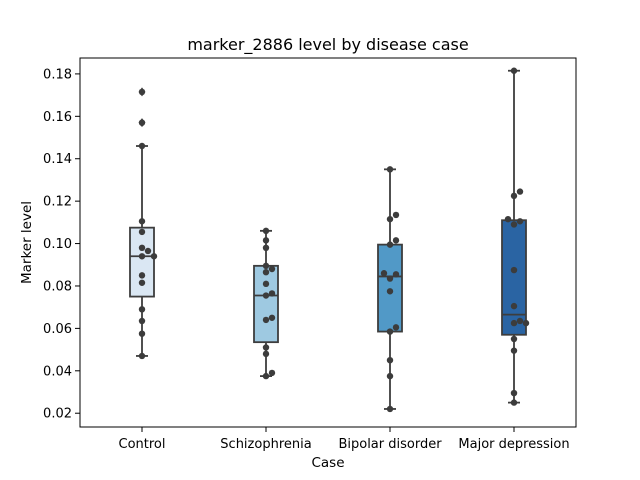  What do you see at coordinates (327, 45) in the screenshot?
I see `chart-title: marker_2886 level by disease case` at bounding box center [327, 45].